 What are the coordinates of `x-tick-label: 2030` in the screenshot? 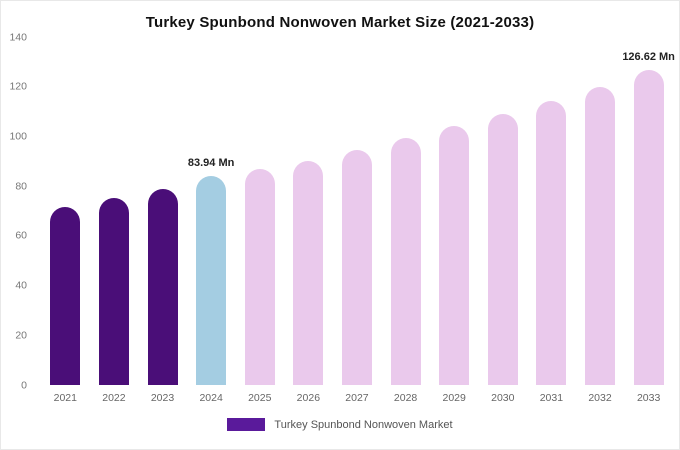 It's located at (503, 398).